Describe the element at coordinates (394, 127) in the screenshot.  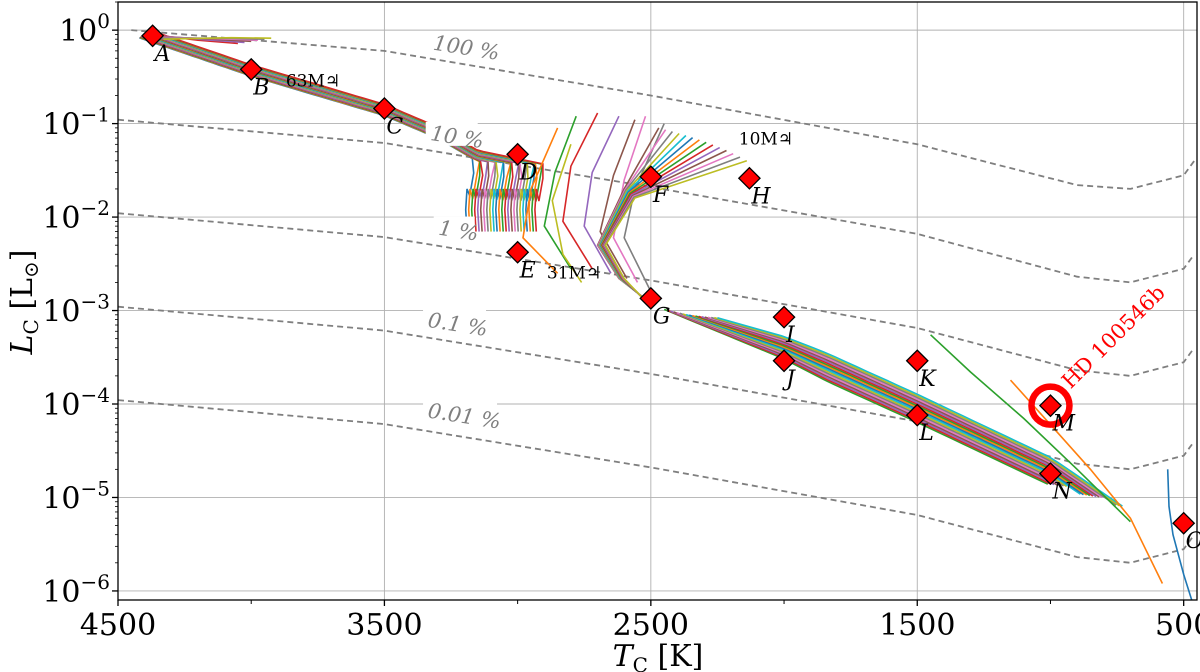
I see `point-label: C` at that location.